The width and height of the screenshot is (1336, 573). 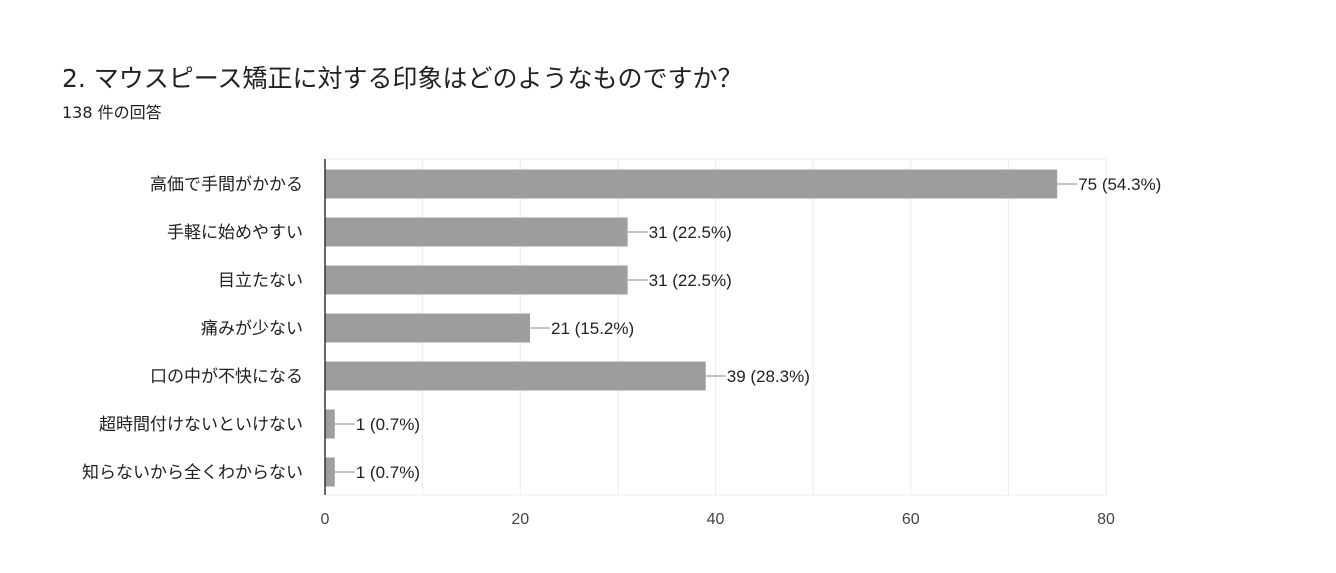 What do you see at coordinates (112, 112) in the screenshot?
I see `response-count: 138 件の回答` at bounding box center [112, 112].